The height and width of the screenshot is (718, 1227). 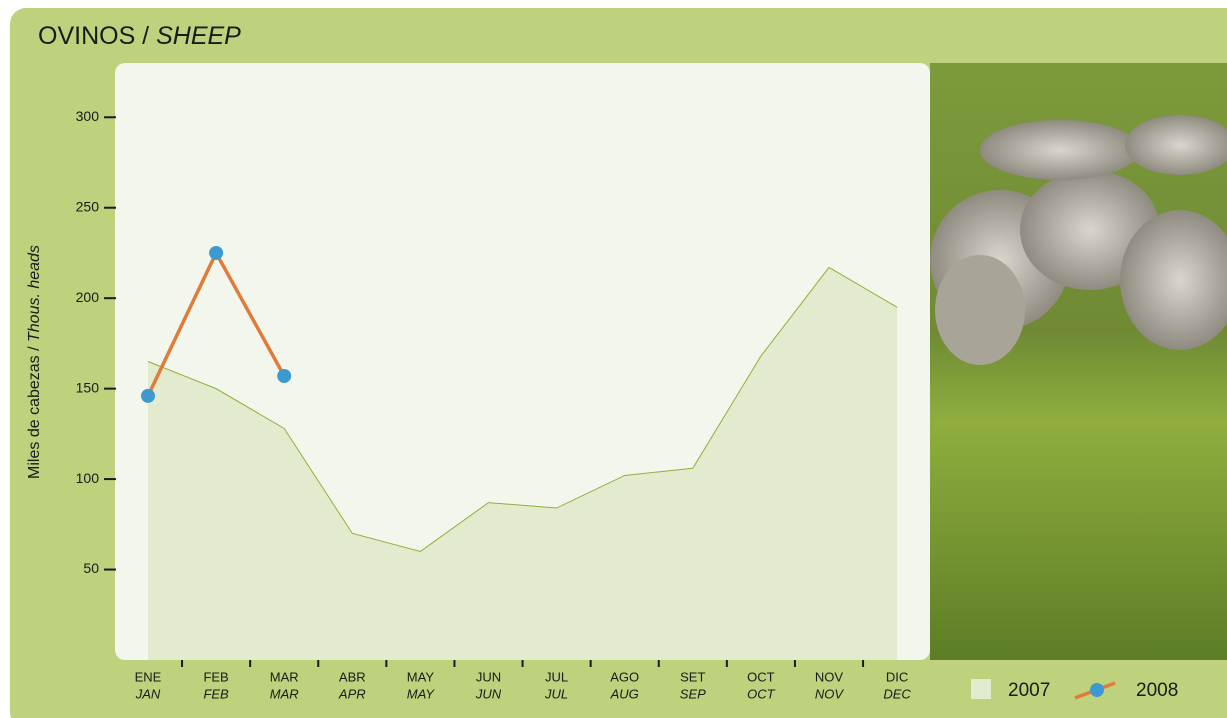 I want to click on x-tick-label: ENE, so click(x=148, y=676).